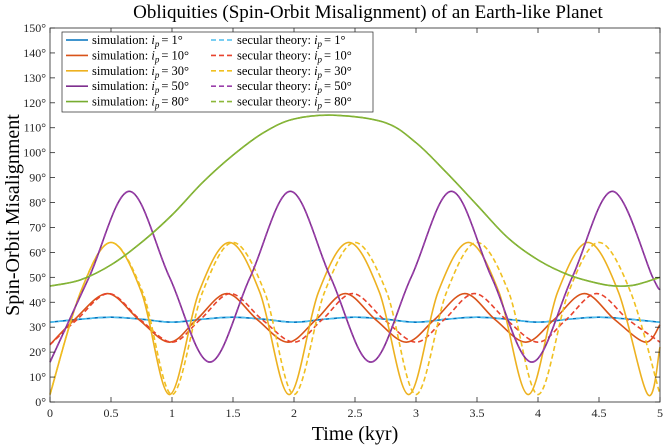 The image size is (664, 445). I want to click on y-tick-label: 10°, so click(37, 377).